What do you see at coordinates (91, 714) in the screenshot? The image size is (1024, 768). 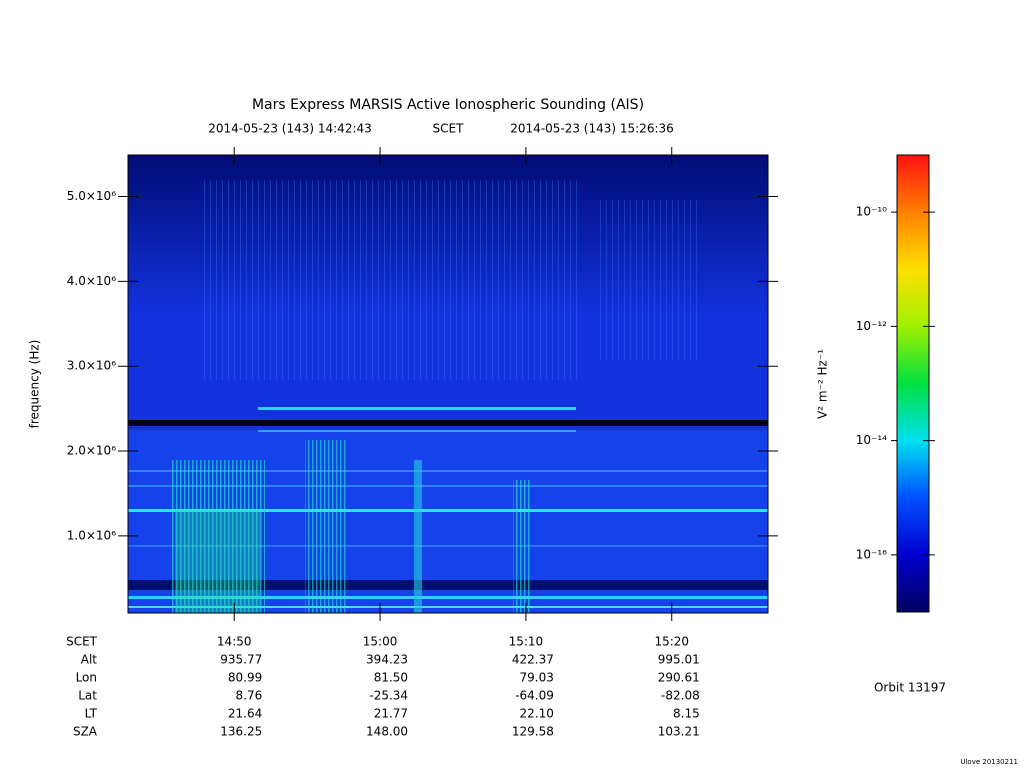 I see `ephemeris-label: LT` at bounding box center [91, 714].